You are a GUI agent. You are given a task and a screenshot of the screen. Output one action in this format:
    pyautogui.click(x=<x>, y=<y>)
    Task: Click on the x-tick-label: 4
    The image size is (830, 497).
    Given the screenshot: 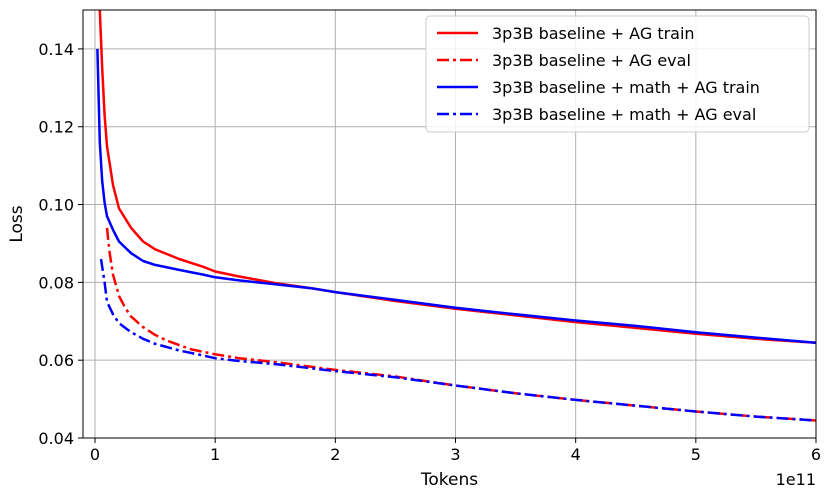 What is the action you would take?
    pyautogui.click(x=576, y=454)
    